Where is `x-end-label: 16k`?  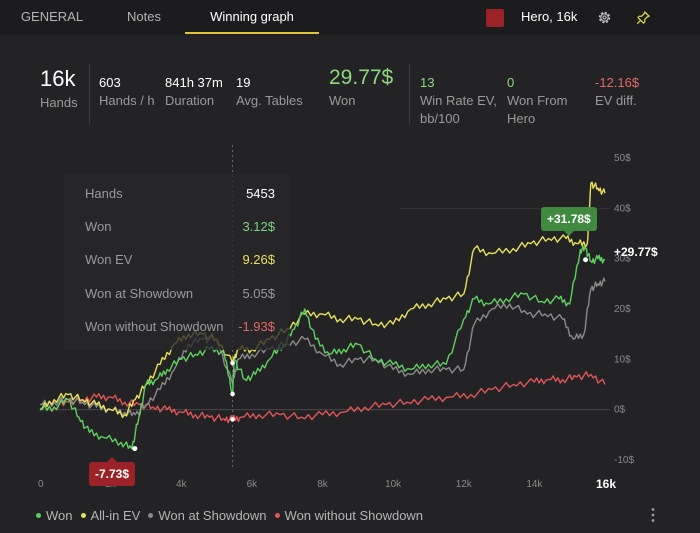 x-end-label: 16k is located at coordinates (606, 484).